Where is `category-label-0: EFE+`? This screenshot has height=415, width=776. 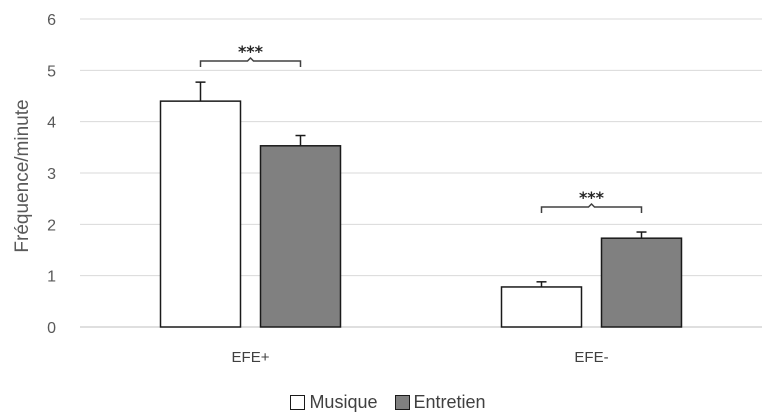 category-label-0: EFE+ is located at coordinates (251, 357).